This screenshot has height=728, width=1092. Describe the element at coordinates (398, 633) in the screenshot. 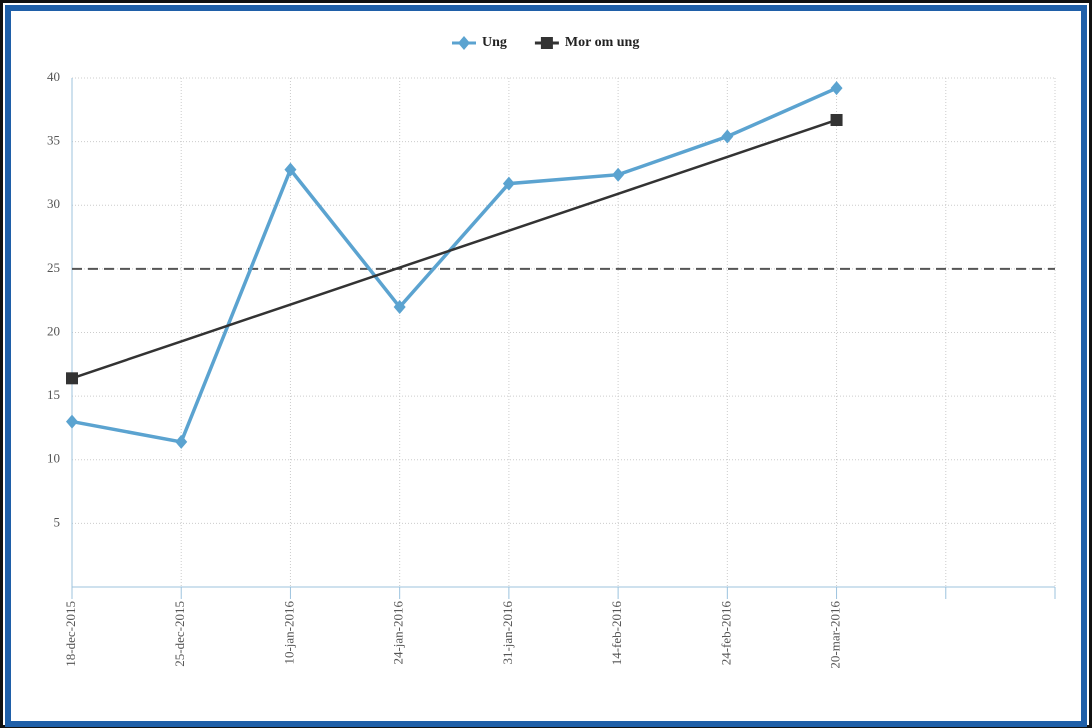

I see `x-tick-label: 24-jan-2016` at that location.